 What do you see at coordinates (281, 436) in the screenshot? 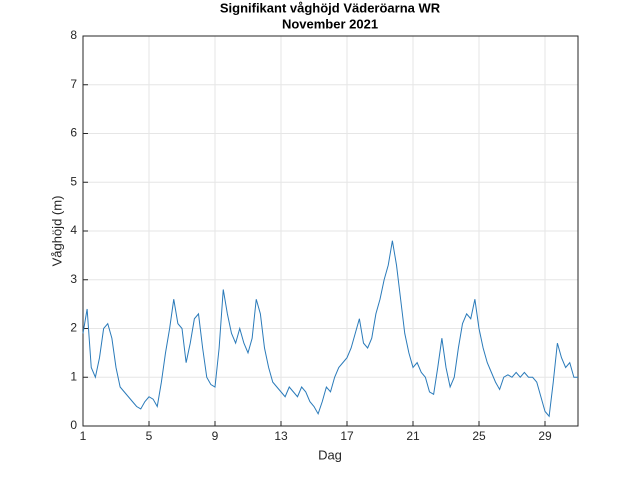
I see `x-tick-label: 13` at bounding box center [281, 436].